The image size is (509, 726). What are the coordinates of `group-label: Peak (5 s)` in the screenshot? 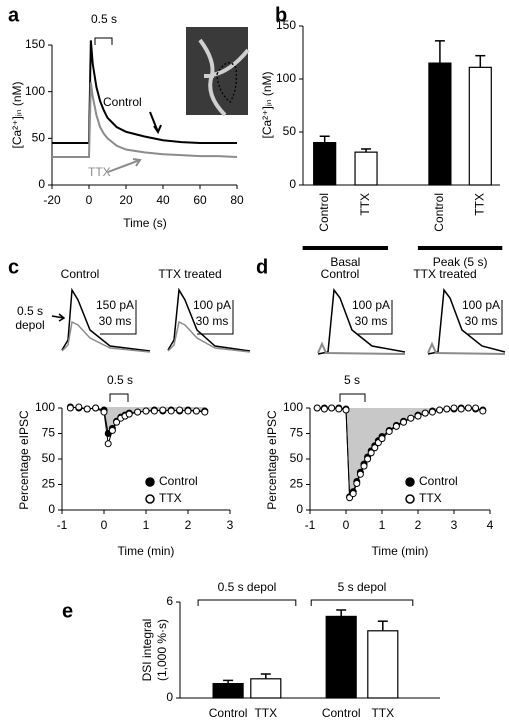 It's located at (460, 262).